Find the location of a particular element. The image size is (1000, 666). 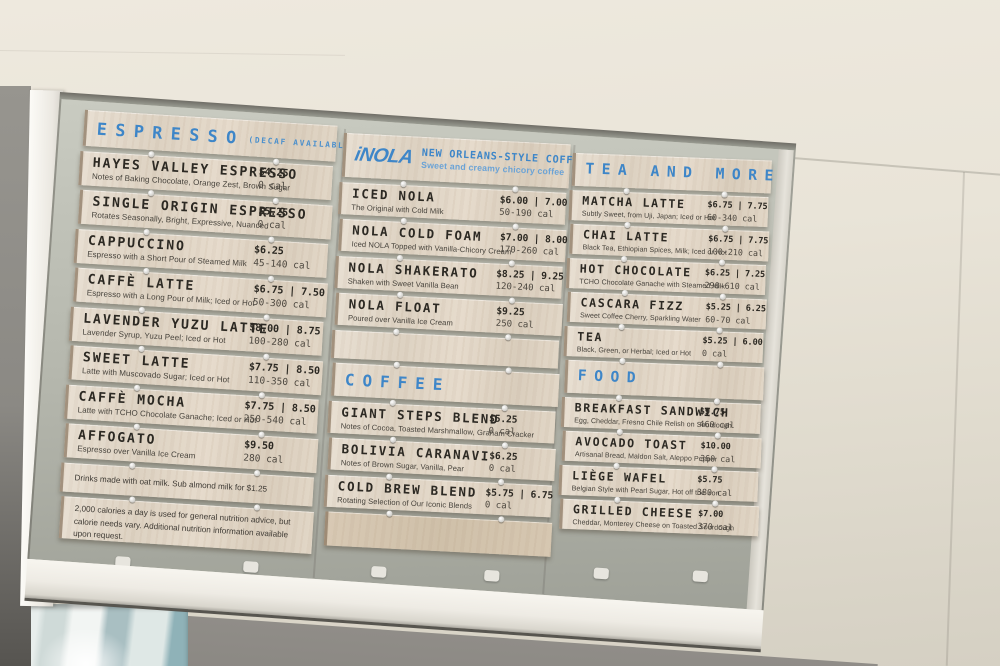

item-price: $7.00 is located at coordinates (710, 514).